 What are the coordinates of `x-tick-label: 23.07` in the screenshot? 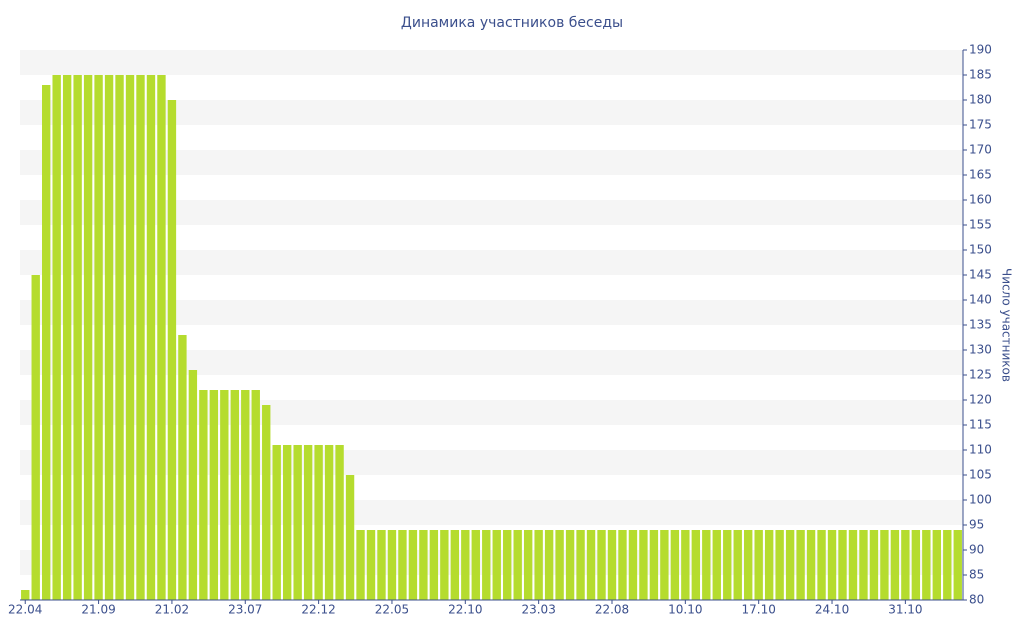 It's located at (245, 610).